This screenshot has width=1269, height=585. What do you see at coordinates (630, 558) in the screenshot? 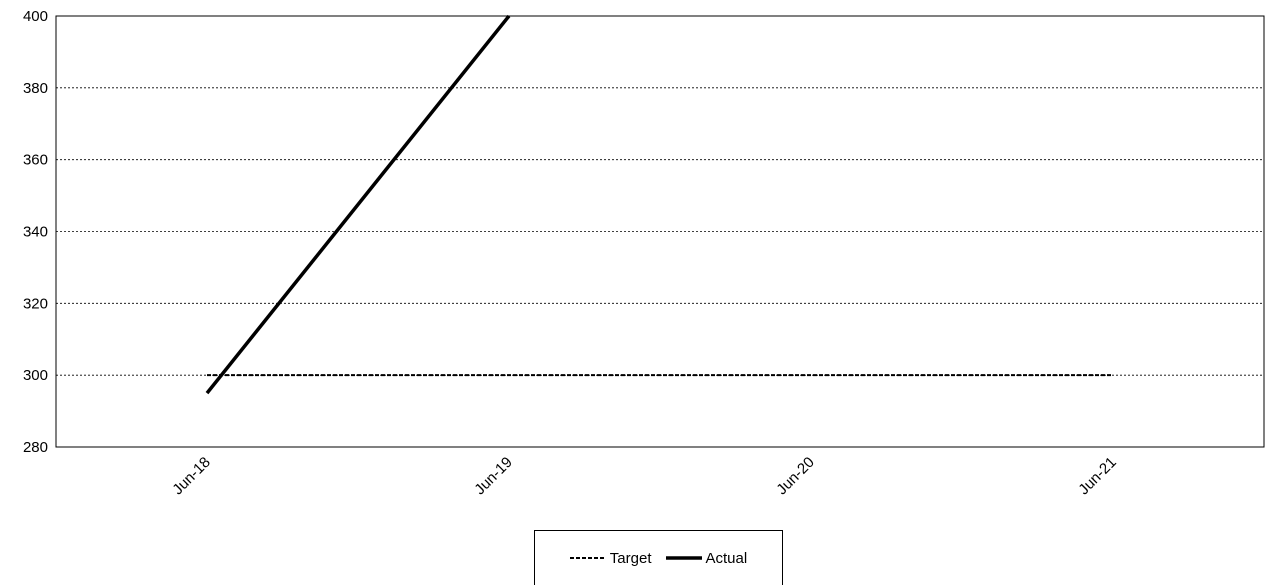
I see `legend-label-target: Target` at bounding box center [630, 558].